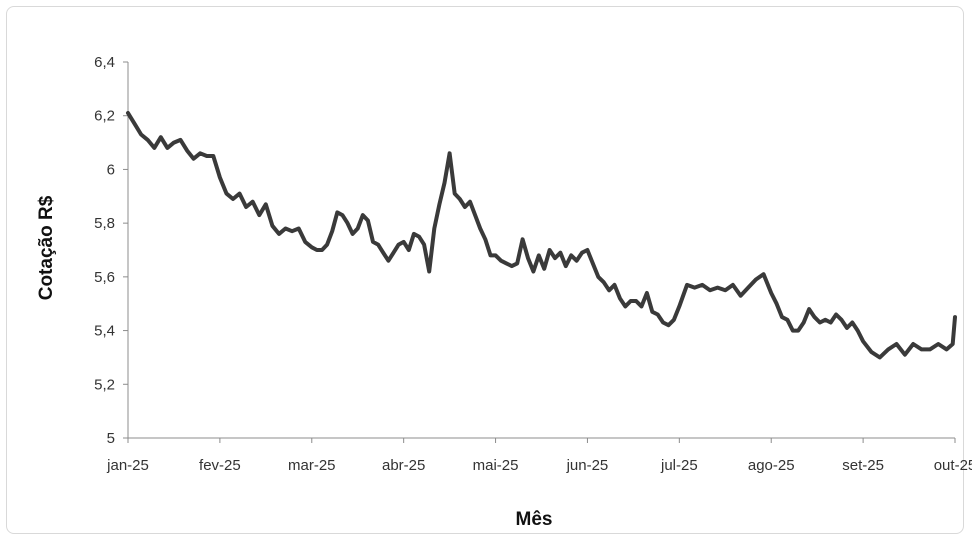  Describe the element at coordinates (312, 465) in the screenshot. I see `x-tick-label: mar-25` at that location.